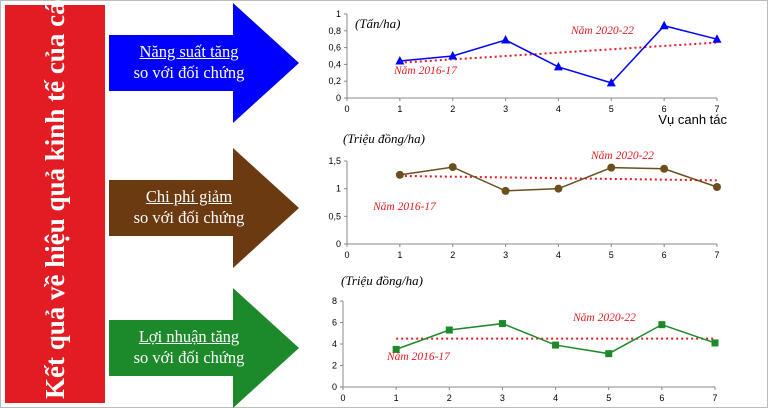 The height and width of the screenshot is (408, 768). Describe the element at coordinates (189, 196) in the screenshot. I see `arrow-cost-label: Chi phí giảm` at that location.